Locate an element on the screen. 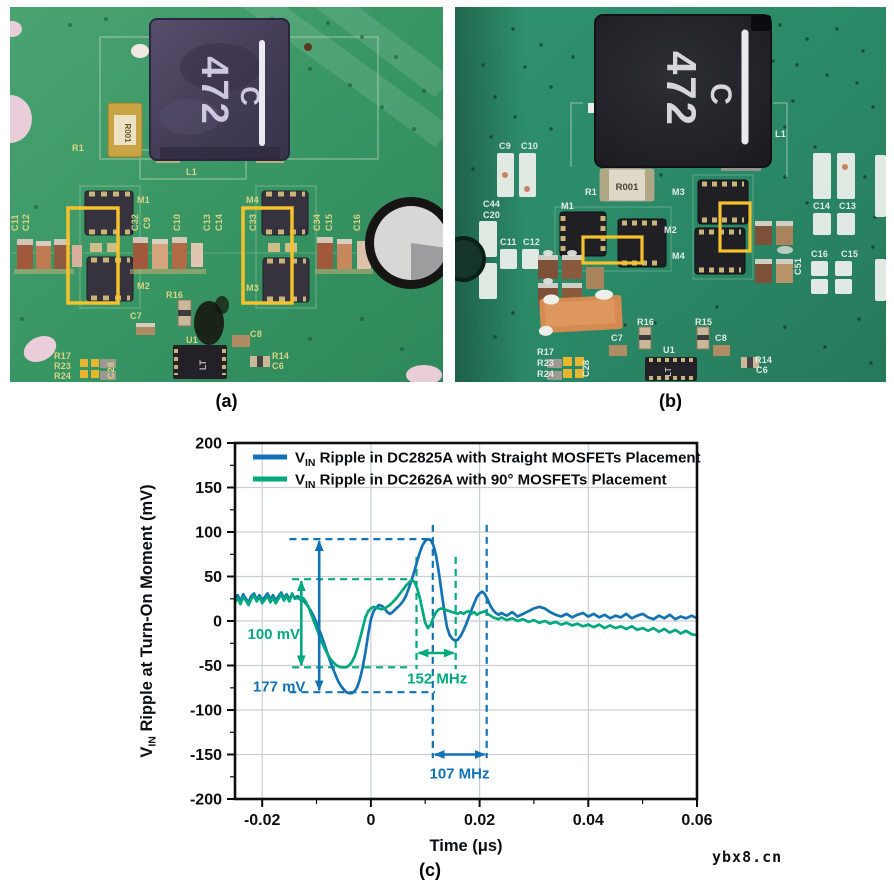 This screenshot has height=891, width=894. solder-blobs is located at coordinates (221, 50).